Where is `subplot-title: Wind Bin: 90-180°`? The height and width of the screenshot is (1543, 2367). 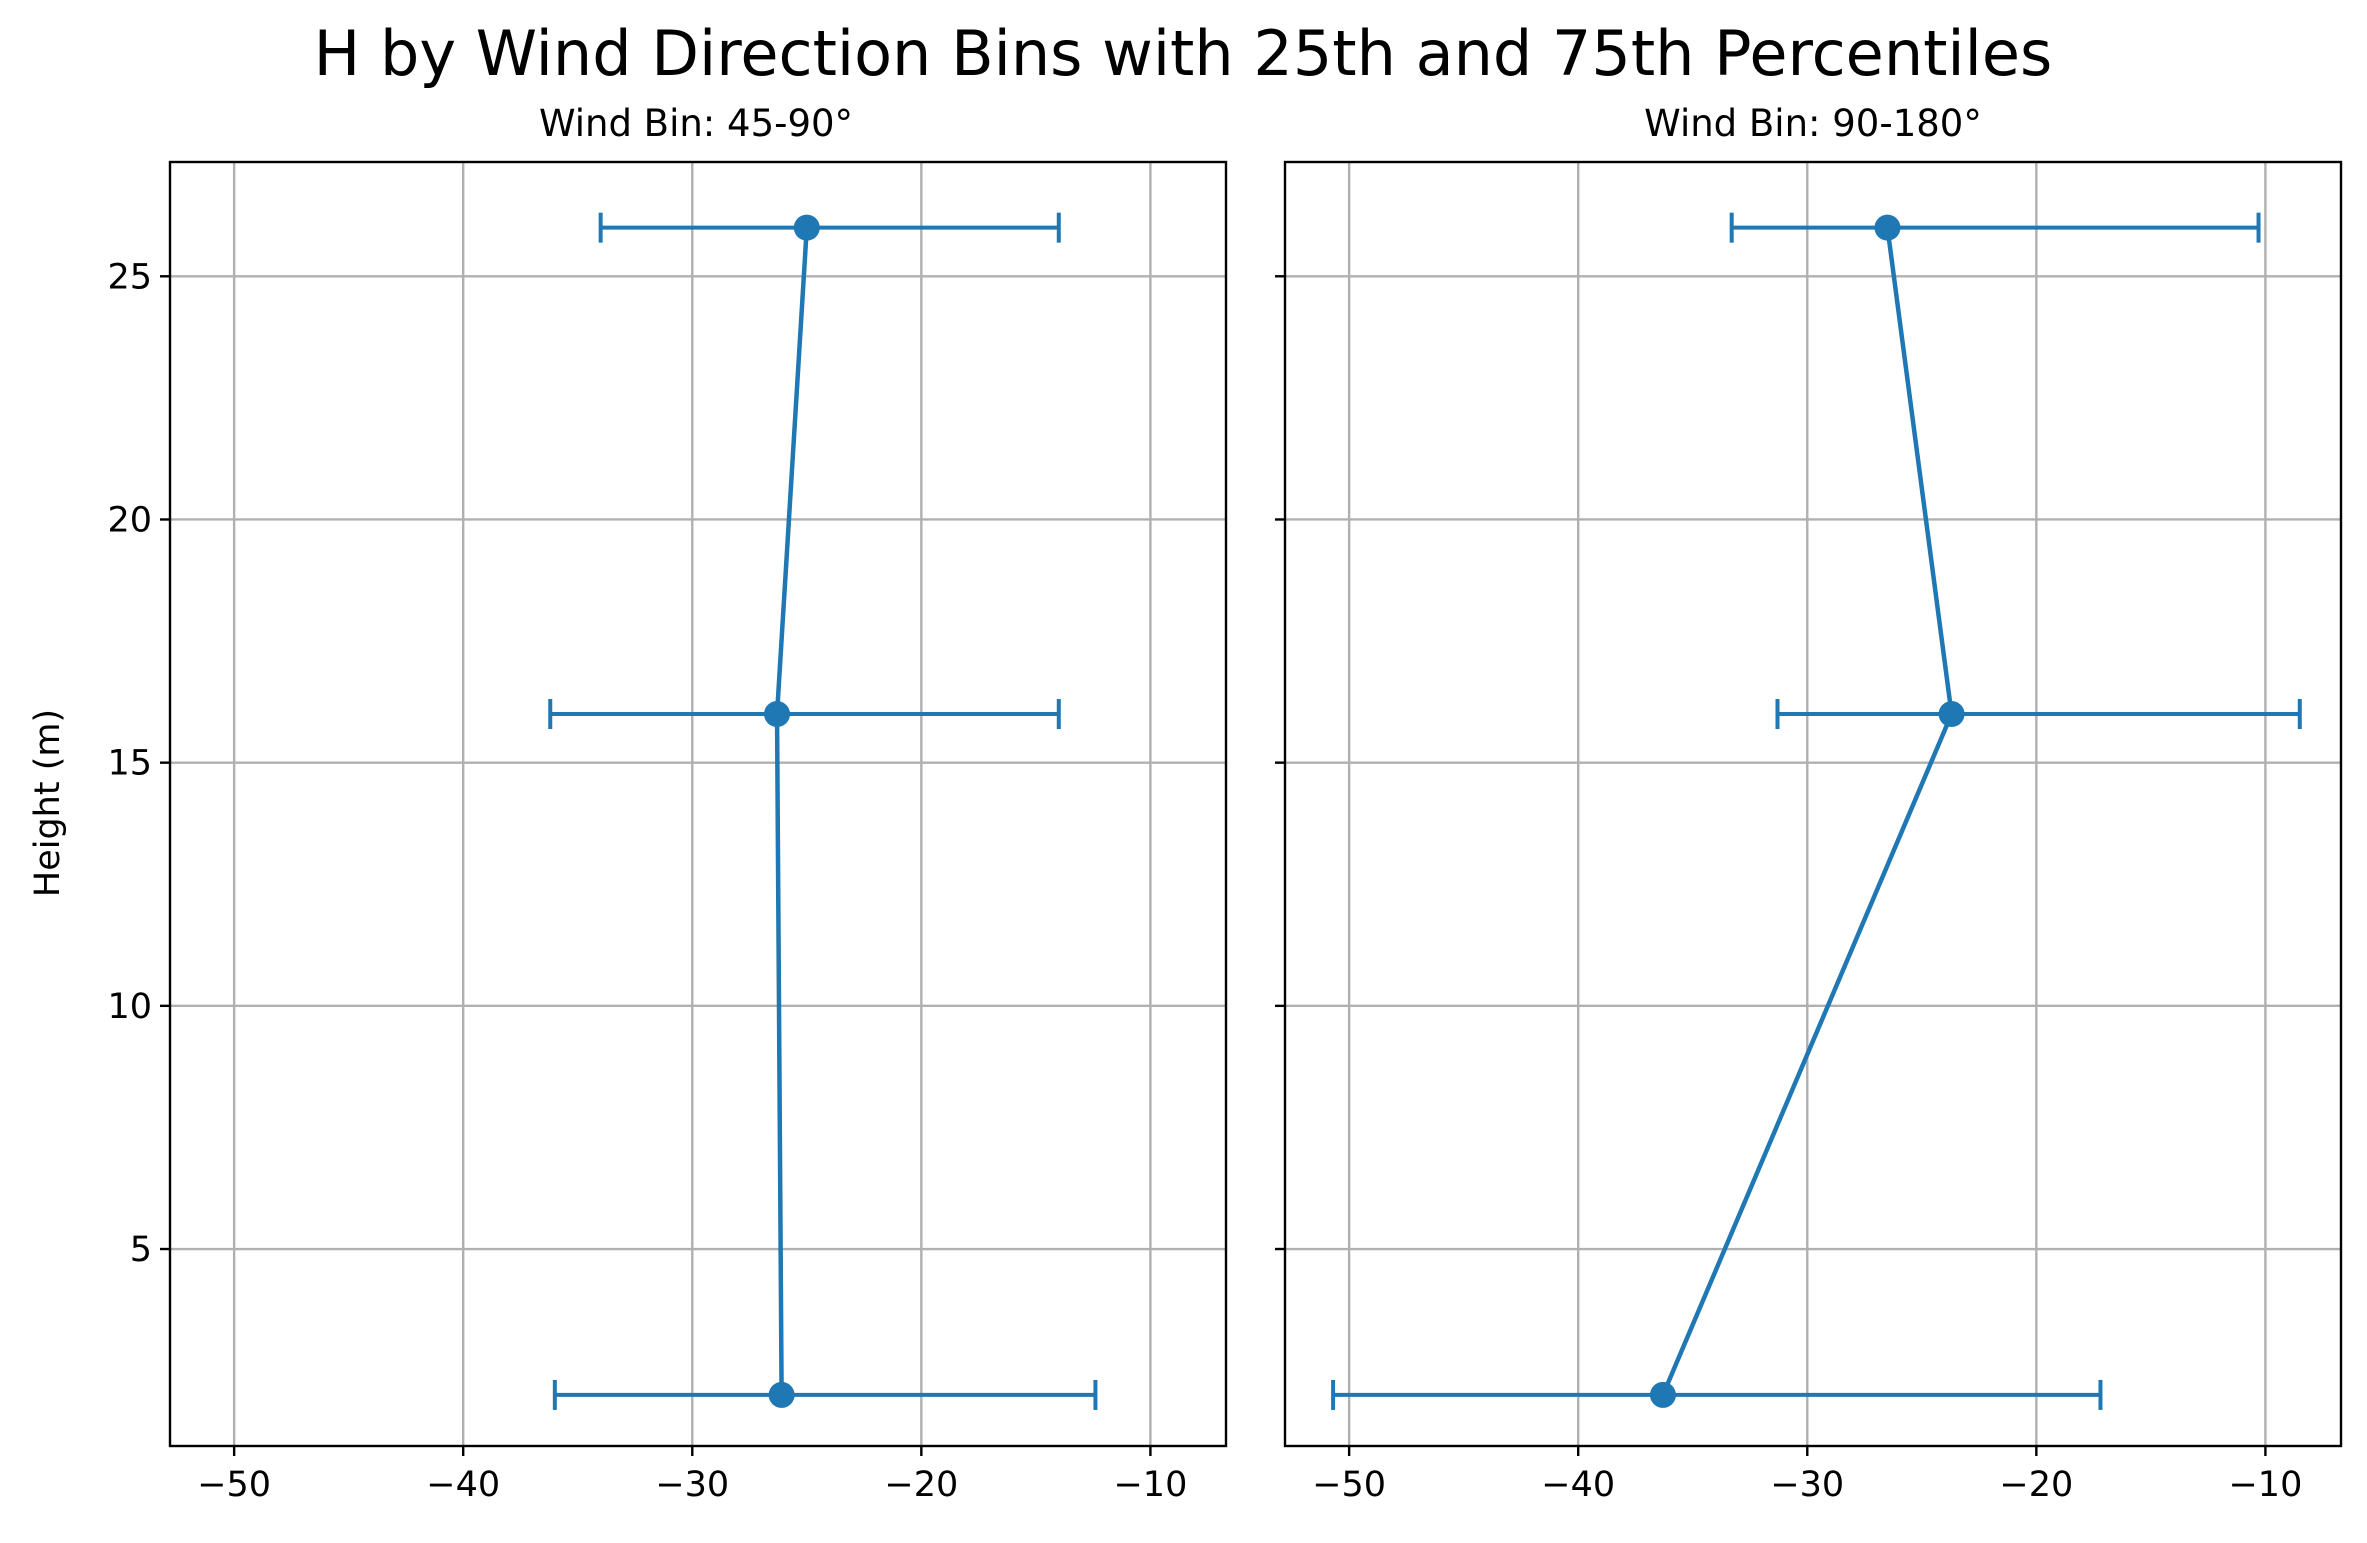
subplot-title: Wind Bin: 90-180° is located at coordinates (1813, 123).